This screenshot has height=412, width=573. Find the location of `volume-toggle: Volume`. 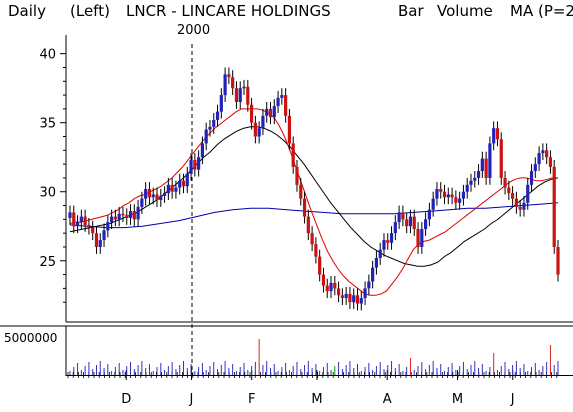

volume-toggle: Volume is located at coordinates (465, 11).